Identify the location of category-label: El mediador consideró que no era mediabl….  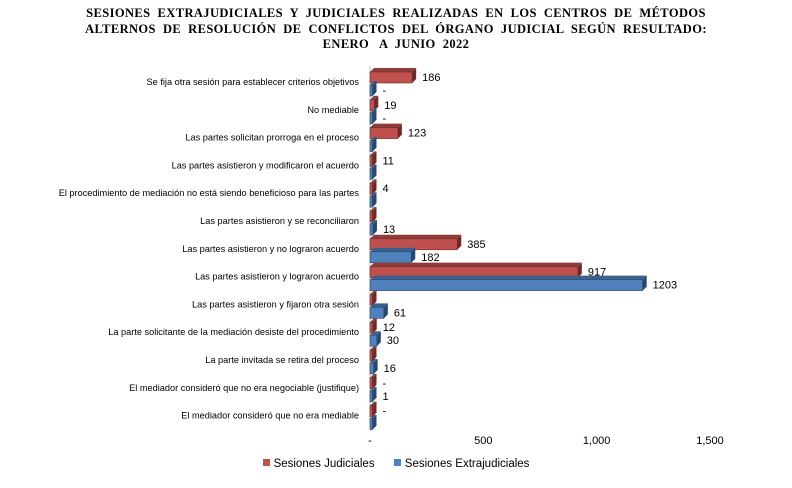
(270, 416).